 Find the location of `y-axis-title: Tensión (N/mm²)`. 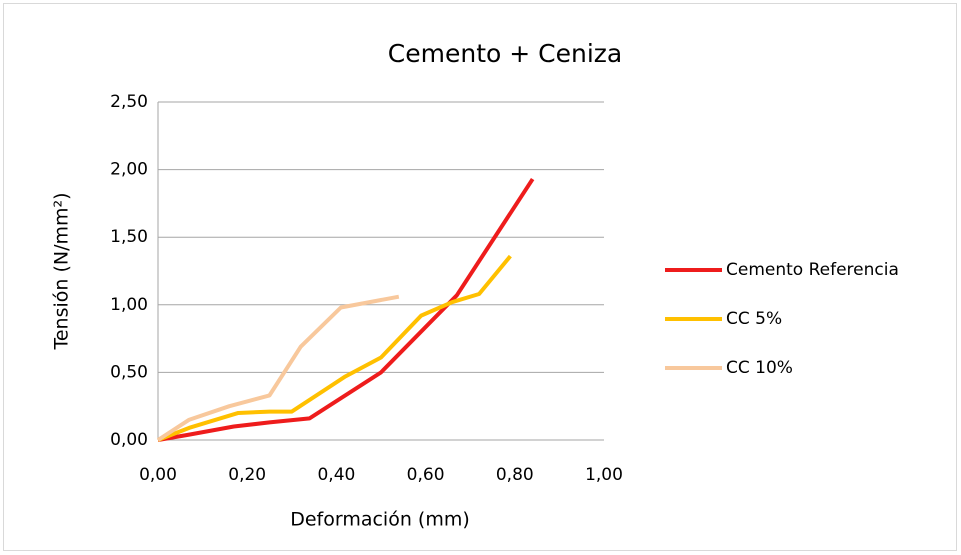

y-axis-title: Tensión (N/mm²) is located at coordinates (62, 271).